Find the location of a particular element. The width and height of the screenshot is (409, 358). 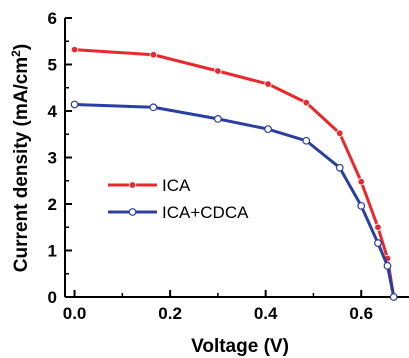

y-axis-title-main: Current density (mA/cm is located at coordinates (21, 164).